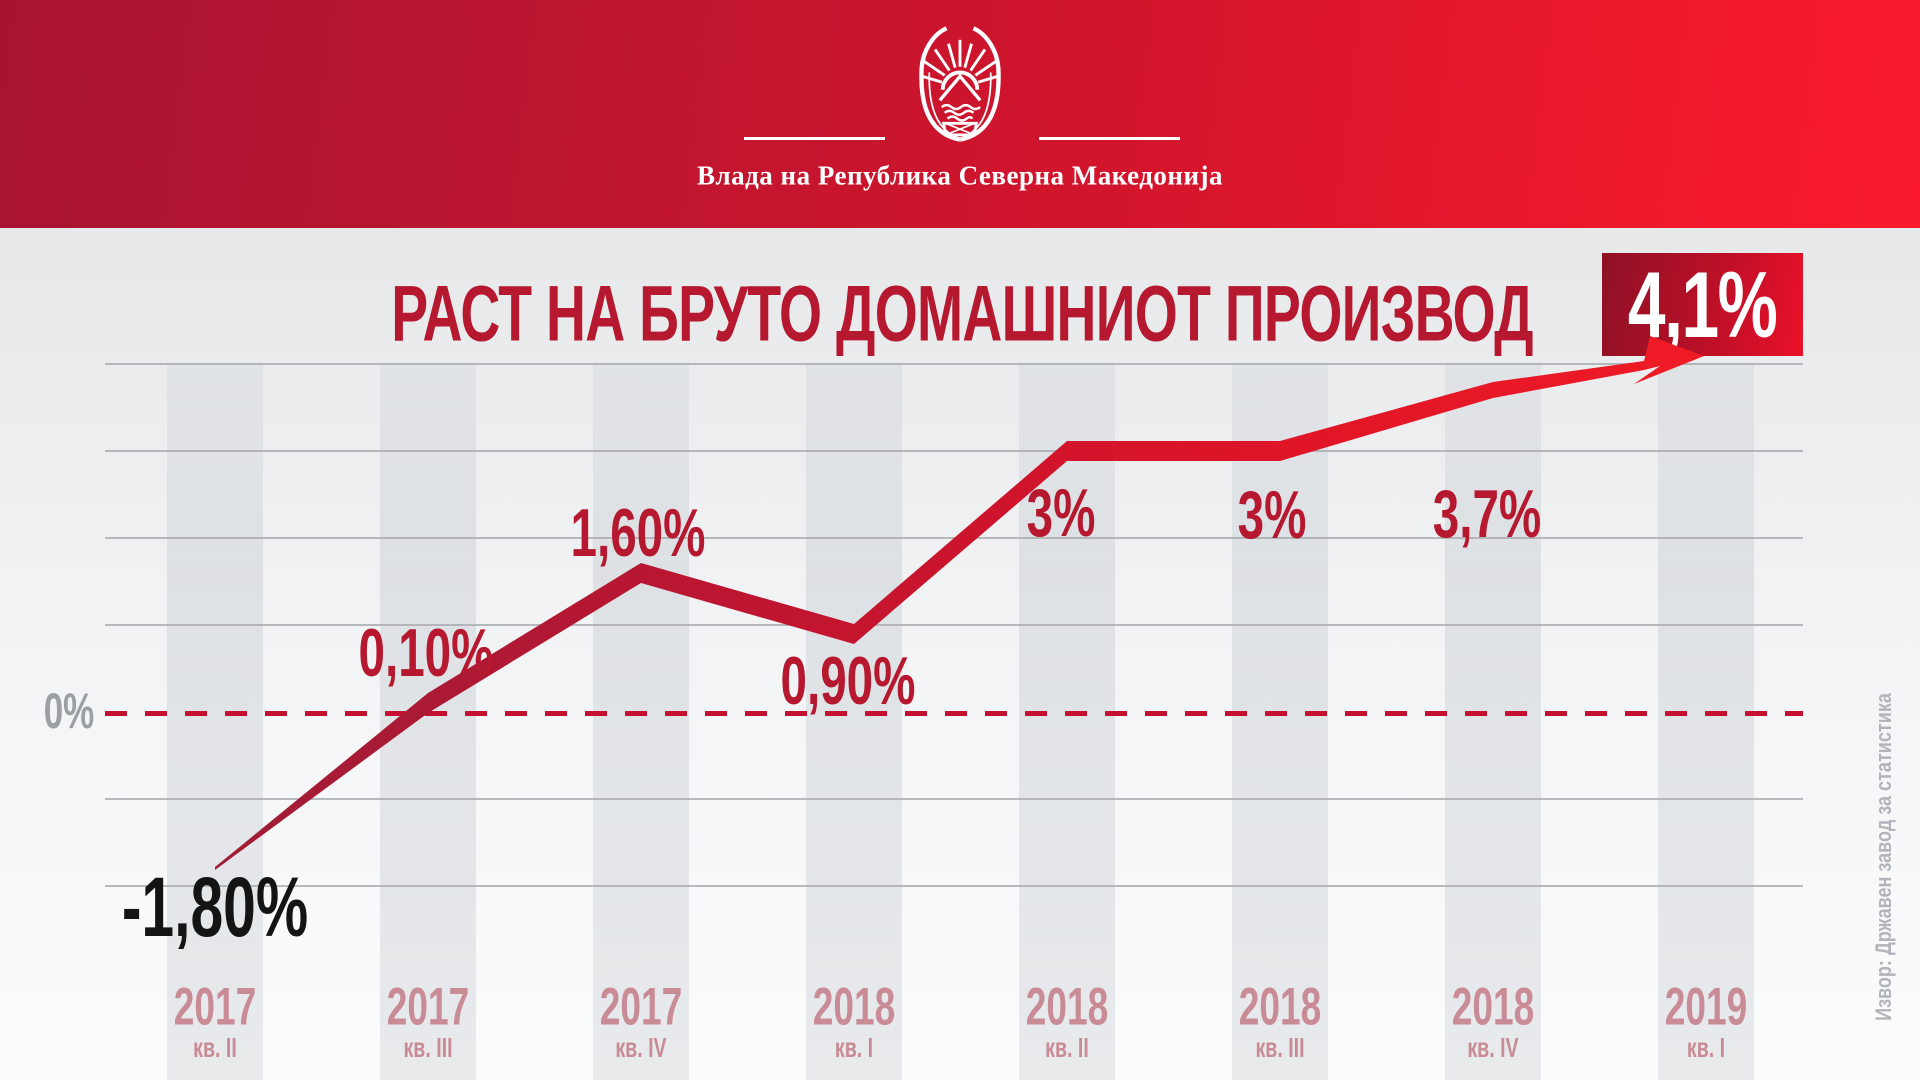 The width and height of the screenshot is (1920, 1080). What do you see at coordinates (426, 653) in the screenshot?
I see `value-label: 0,10%` at bounding box center [426, 653].